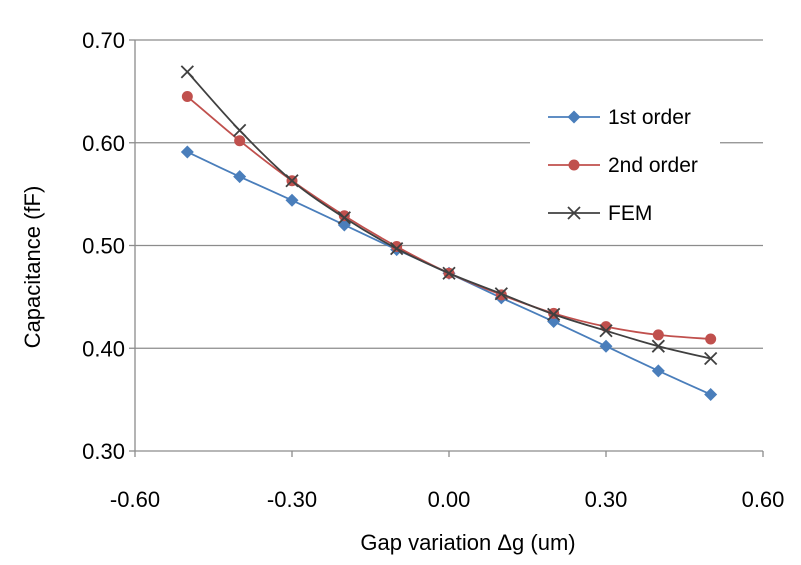 This screenshot has width=801, height=565. What do you see at coordinates (103, 348) in the screenshot?
I see `y-tick-label: 0.40` at bounding box center [103, 348].